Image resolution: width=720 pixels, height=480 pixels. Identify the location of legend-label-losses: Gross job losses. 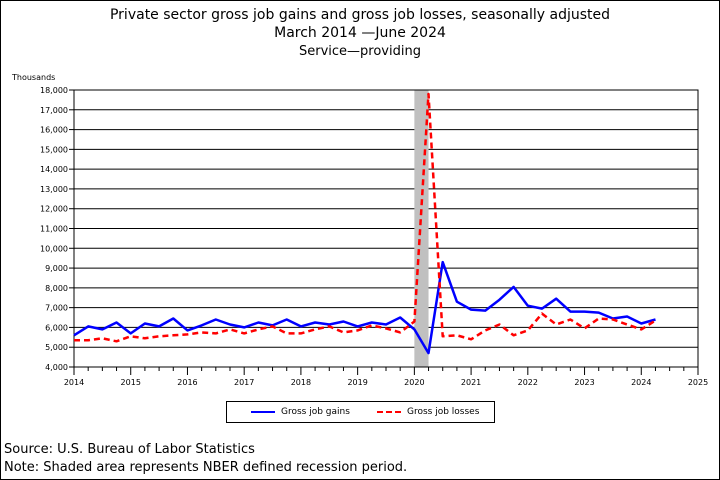
(443, 412).